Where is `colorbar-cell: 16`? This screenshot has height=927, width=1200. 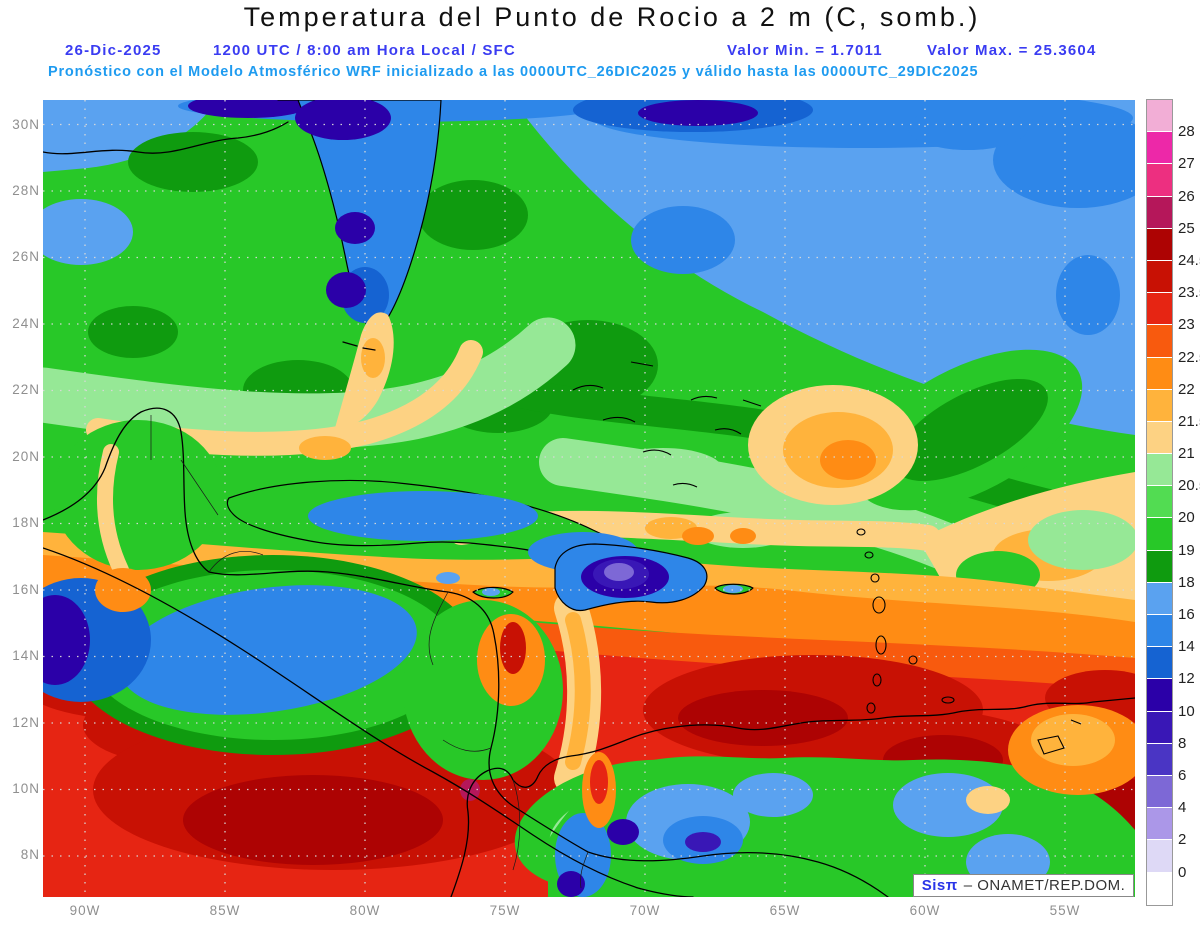
colorbar-cell: 16 is located at coordinates (1171, 602).